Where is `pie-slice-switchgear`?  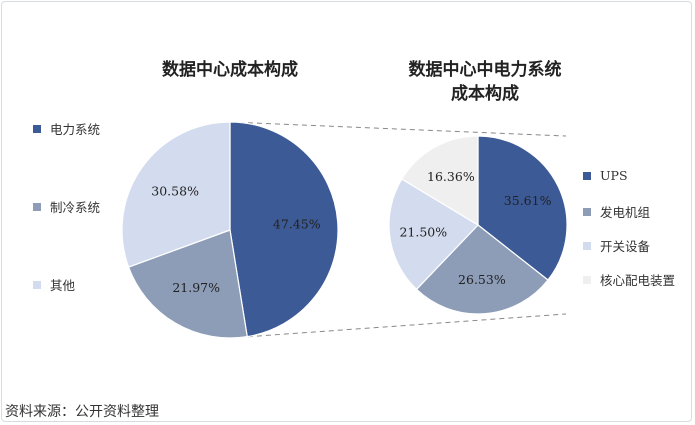
pie-slice-switchgear is located at coordinates (433, 234).